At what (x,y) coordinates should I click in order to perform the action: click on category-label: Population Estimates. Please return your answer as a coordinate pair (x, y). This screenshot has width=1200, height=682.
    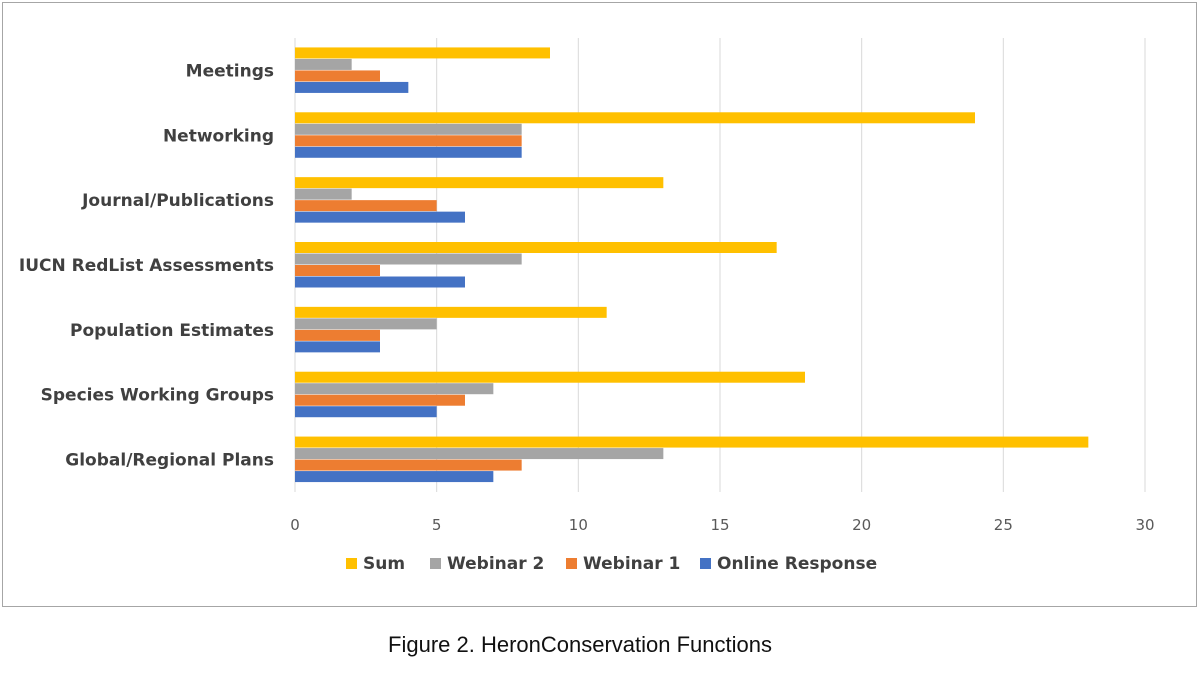
    Looking at the image, I should click on (172, 331).